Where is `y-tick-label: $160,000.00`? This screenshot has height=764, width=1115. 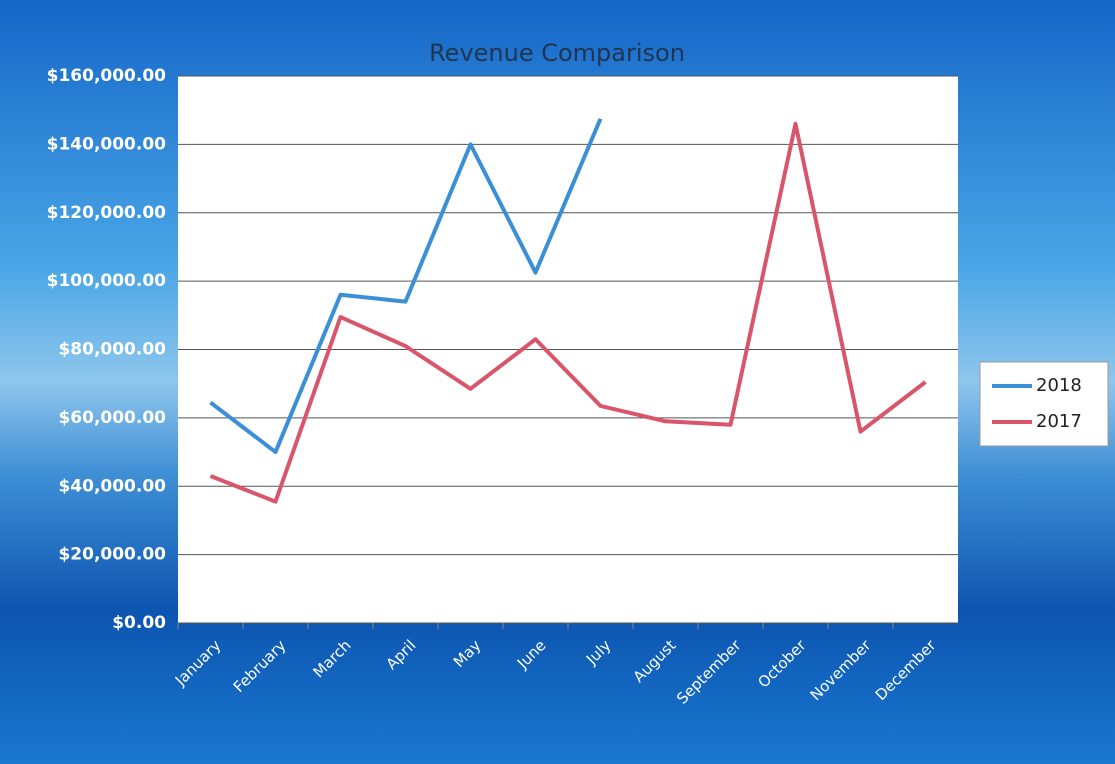 y-tick-label: $160,000.00 is located at coordinates (107, 76).